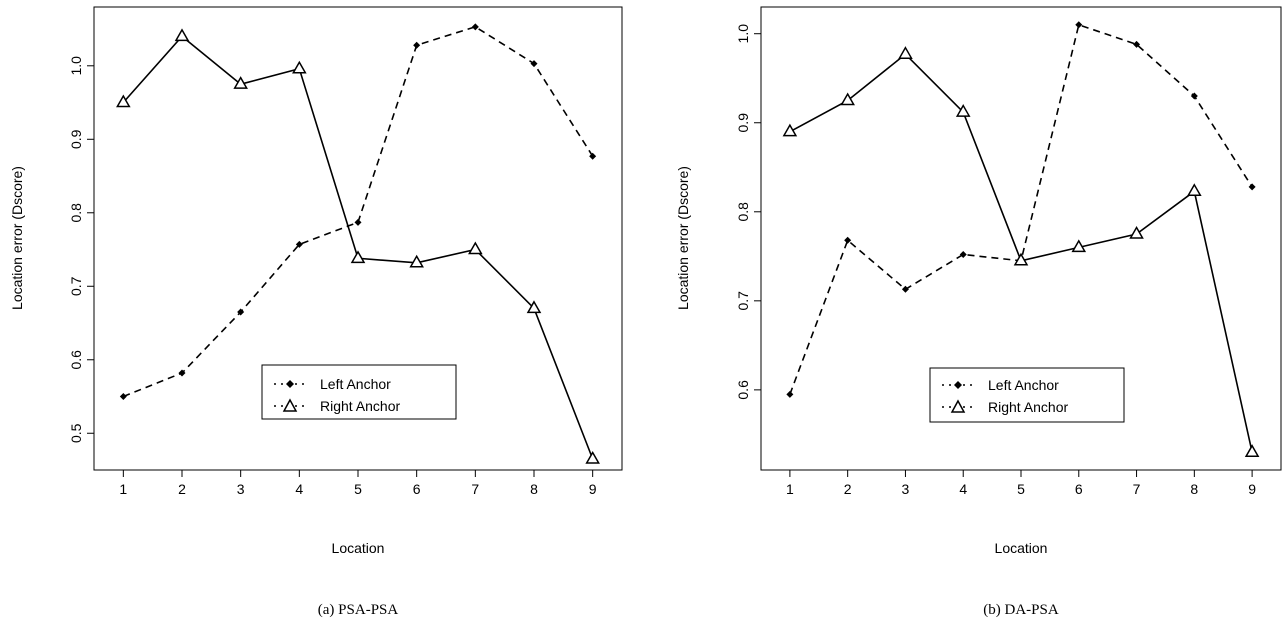 The width and height of the screenshot is (1288, 629). What do you see at coordinates (76, 433) in the screenshot?
I see `y-tick-label-a-0: 0.5` at bounding box center [76, 433].